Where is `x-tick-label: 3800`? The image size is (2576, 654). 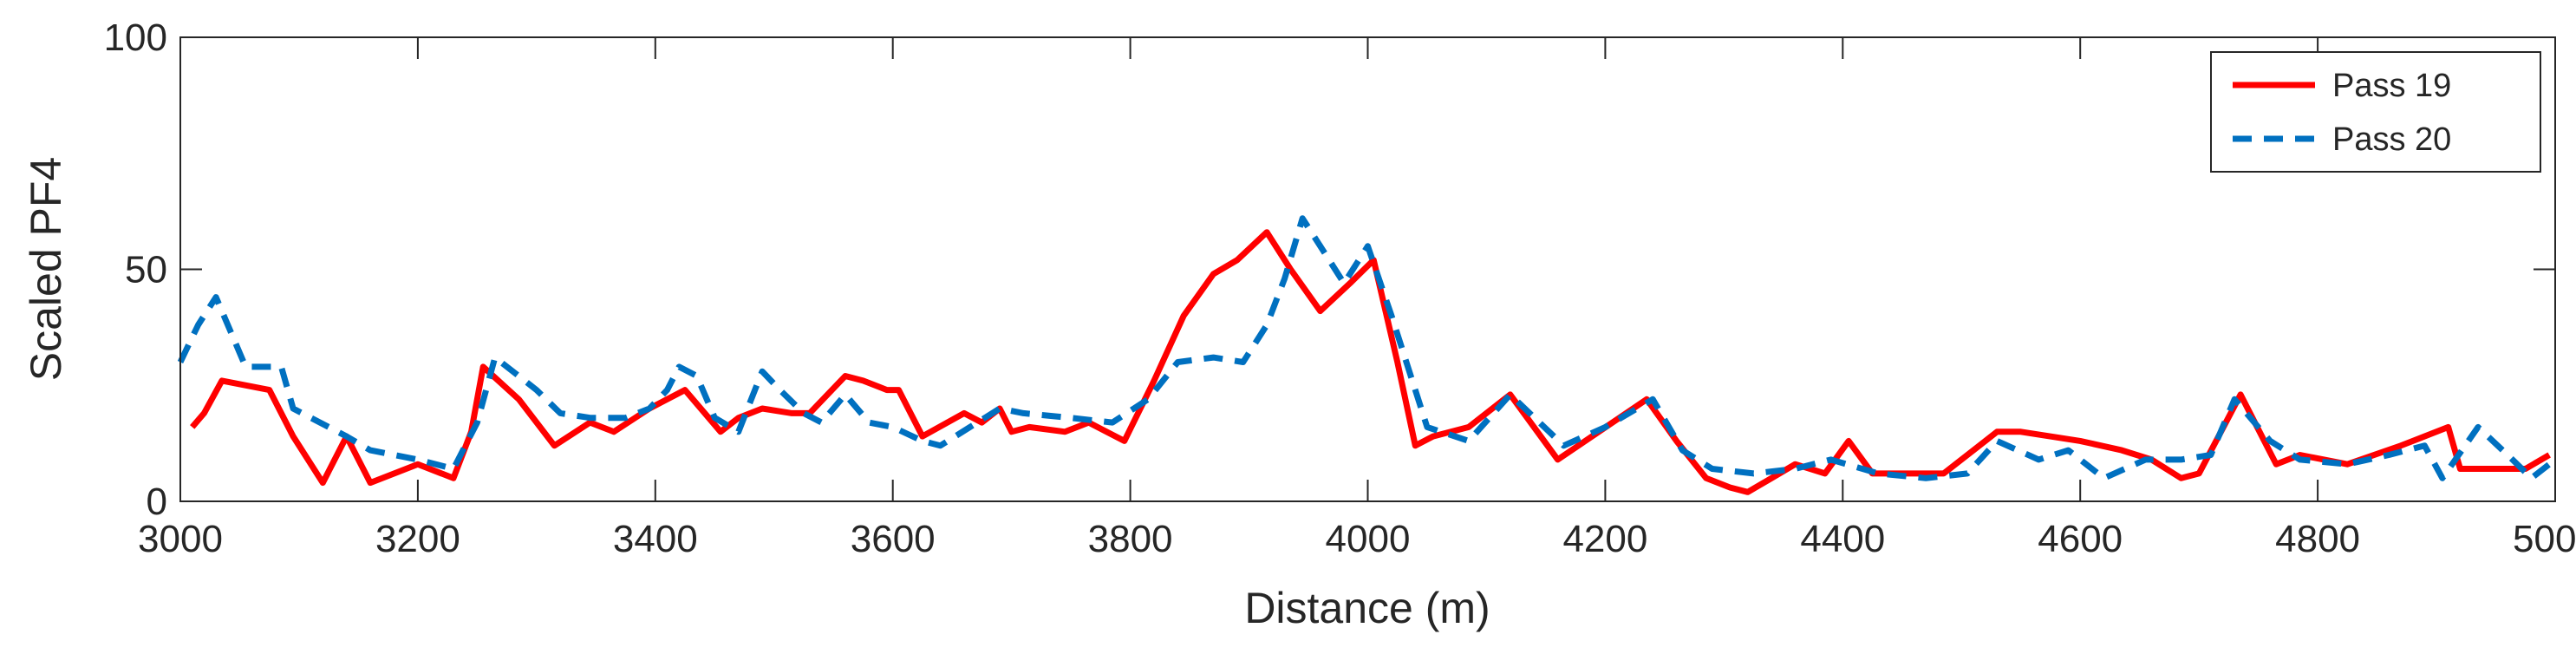 x-tick-label: 3800 is located at coordinates (1130, 539).